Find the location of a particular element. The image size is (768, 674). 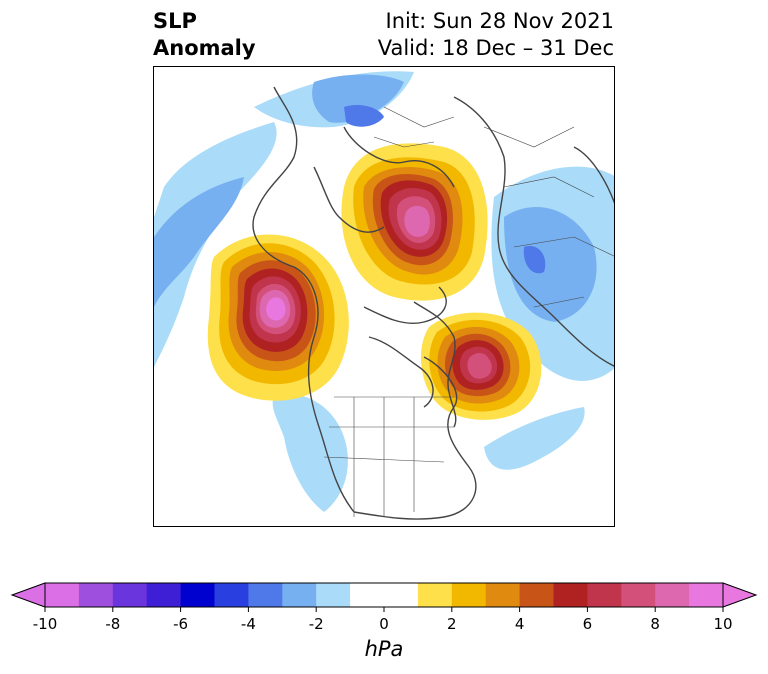

colorbar-tick-label: -6 is located at coordinates (180, 624).